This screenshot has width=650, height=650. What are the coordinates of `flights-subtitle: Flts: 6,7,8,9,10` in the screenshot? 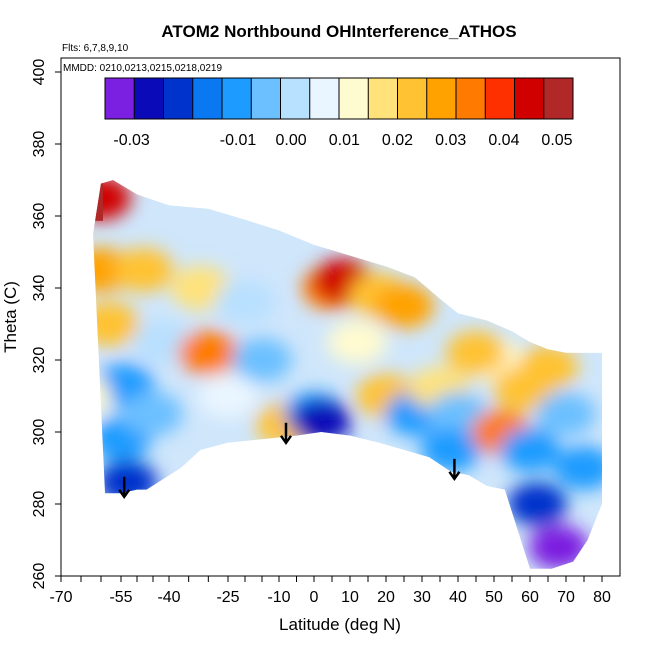 It's located at (95, 48).